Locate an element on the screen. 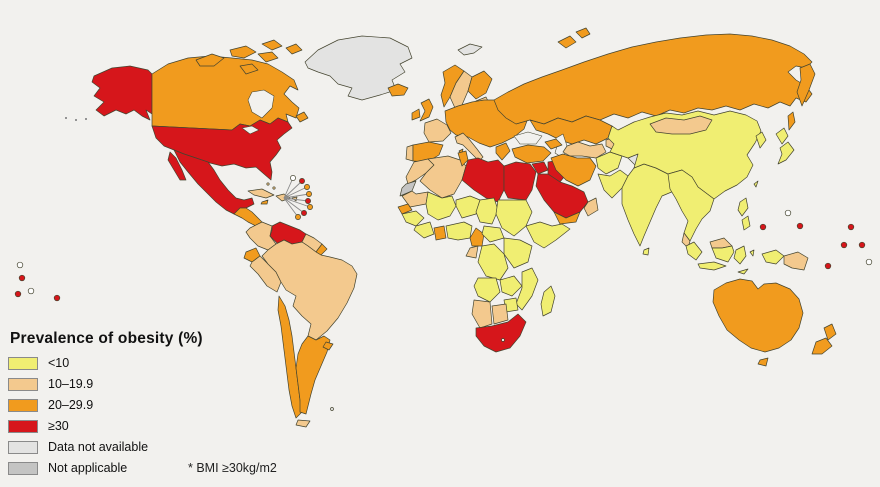 This screenshot has width=880, height=487. legend-item: Data not available is located at coordinates (123, 447).